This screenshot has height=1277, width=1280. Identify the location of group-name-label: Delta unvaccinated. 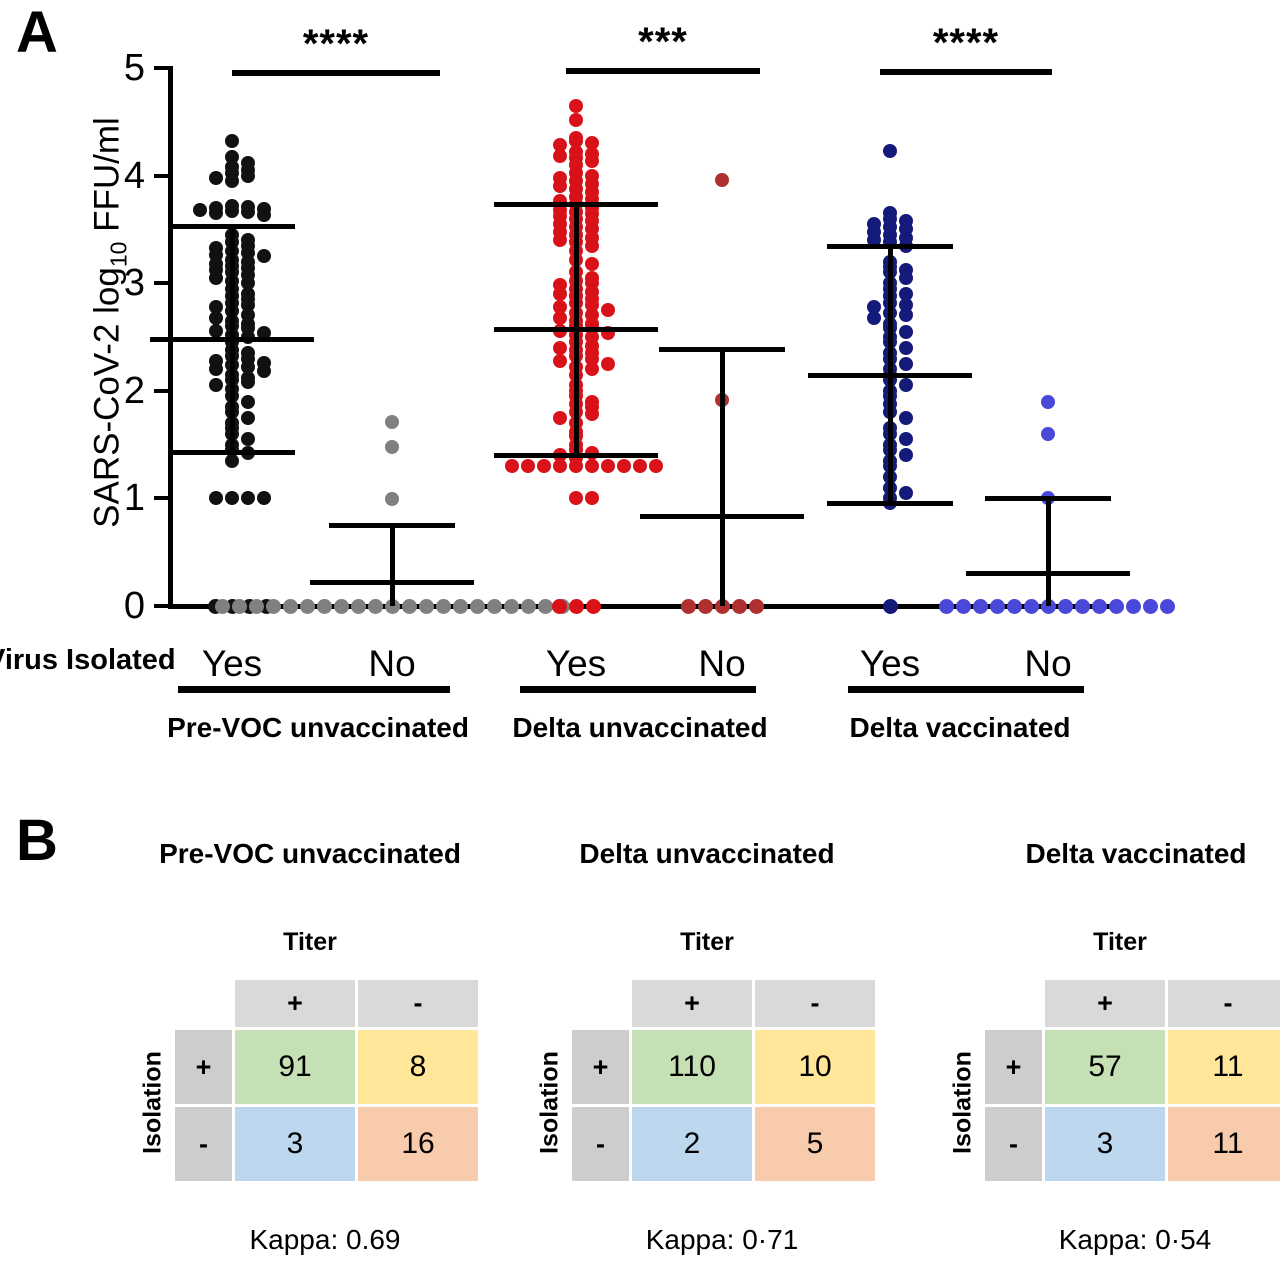
(640, 727).